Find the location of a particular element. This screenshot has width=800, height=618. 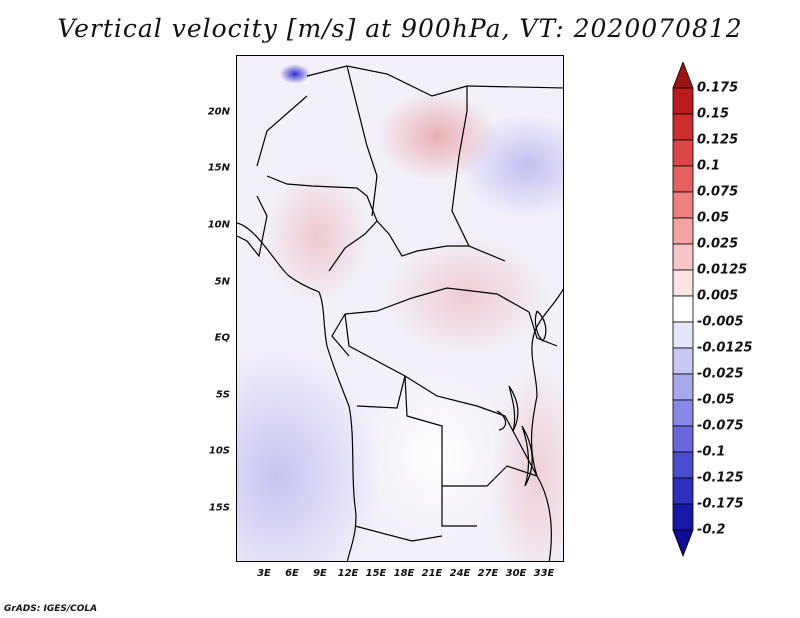

lon-tick-label: 30E is located at coordinates (516, 573).